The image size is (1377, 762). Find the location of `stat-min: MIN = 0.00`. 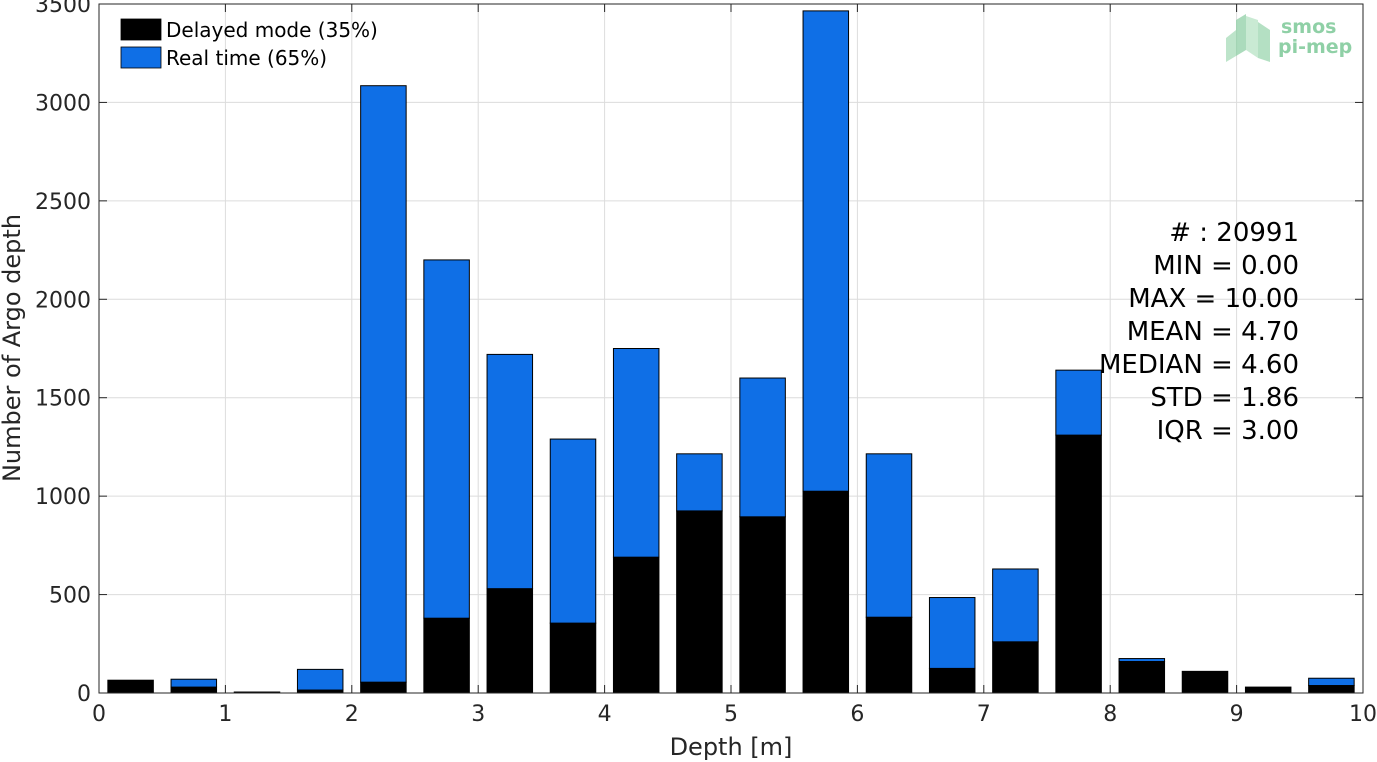

stat-min: MIN = 0.00 is located at coordinates (1226, 266).